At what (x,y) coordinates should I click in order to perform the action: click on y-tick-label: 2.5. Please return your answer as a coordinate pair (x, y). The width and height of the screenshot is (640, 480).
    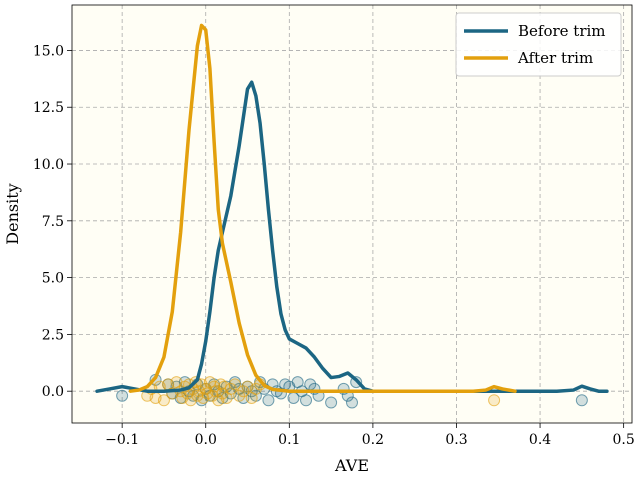
    Looking at the image, I should click on (53, 335).